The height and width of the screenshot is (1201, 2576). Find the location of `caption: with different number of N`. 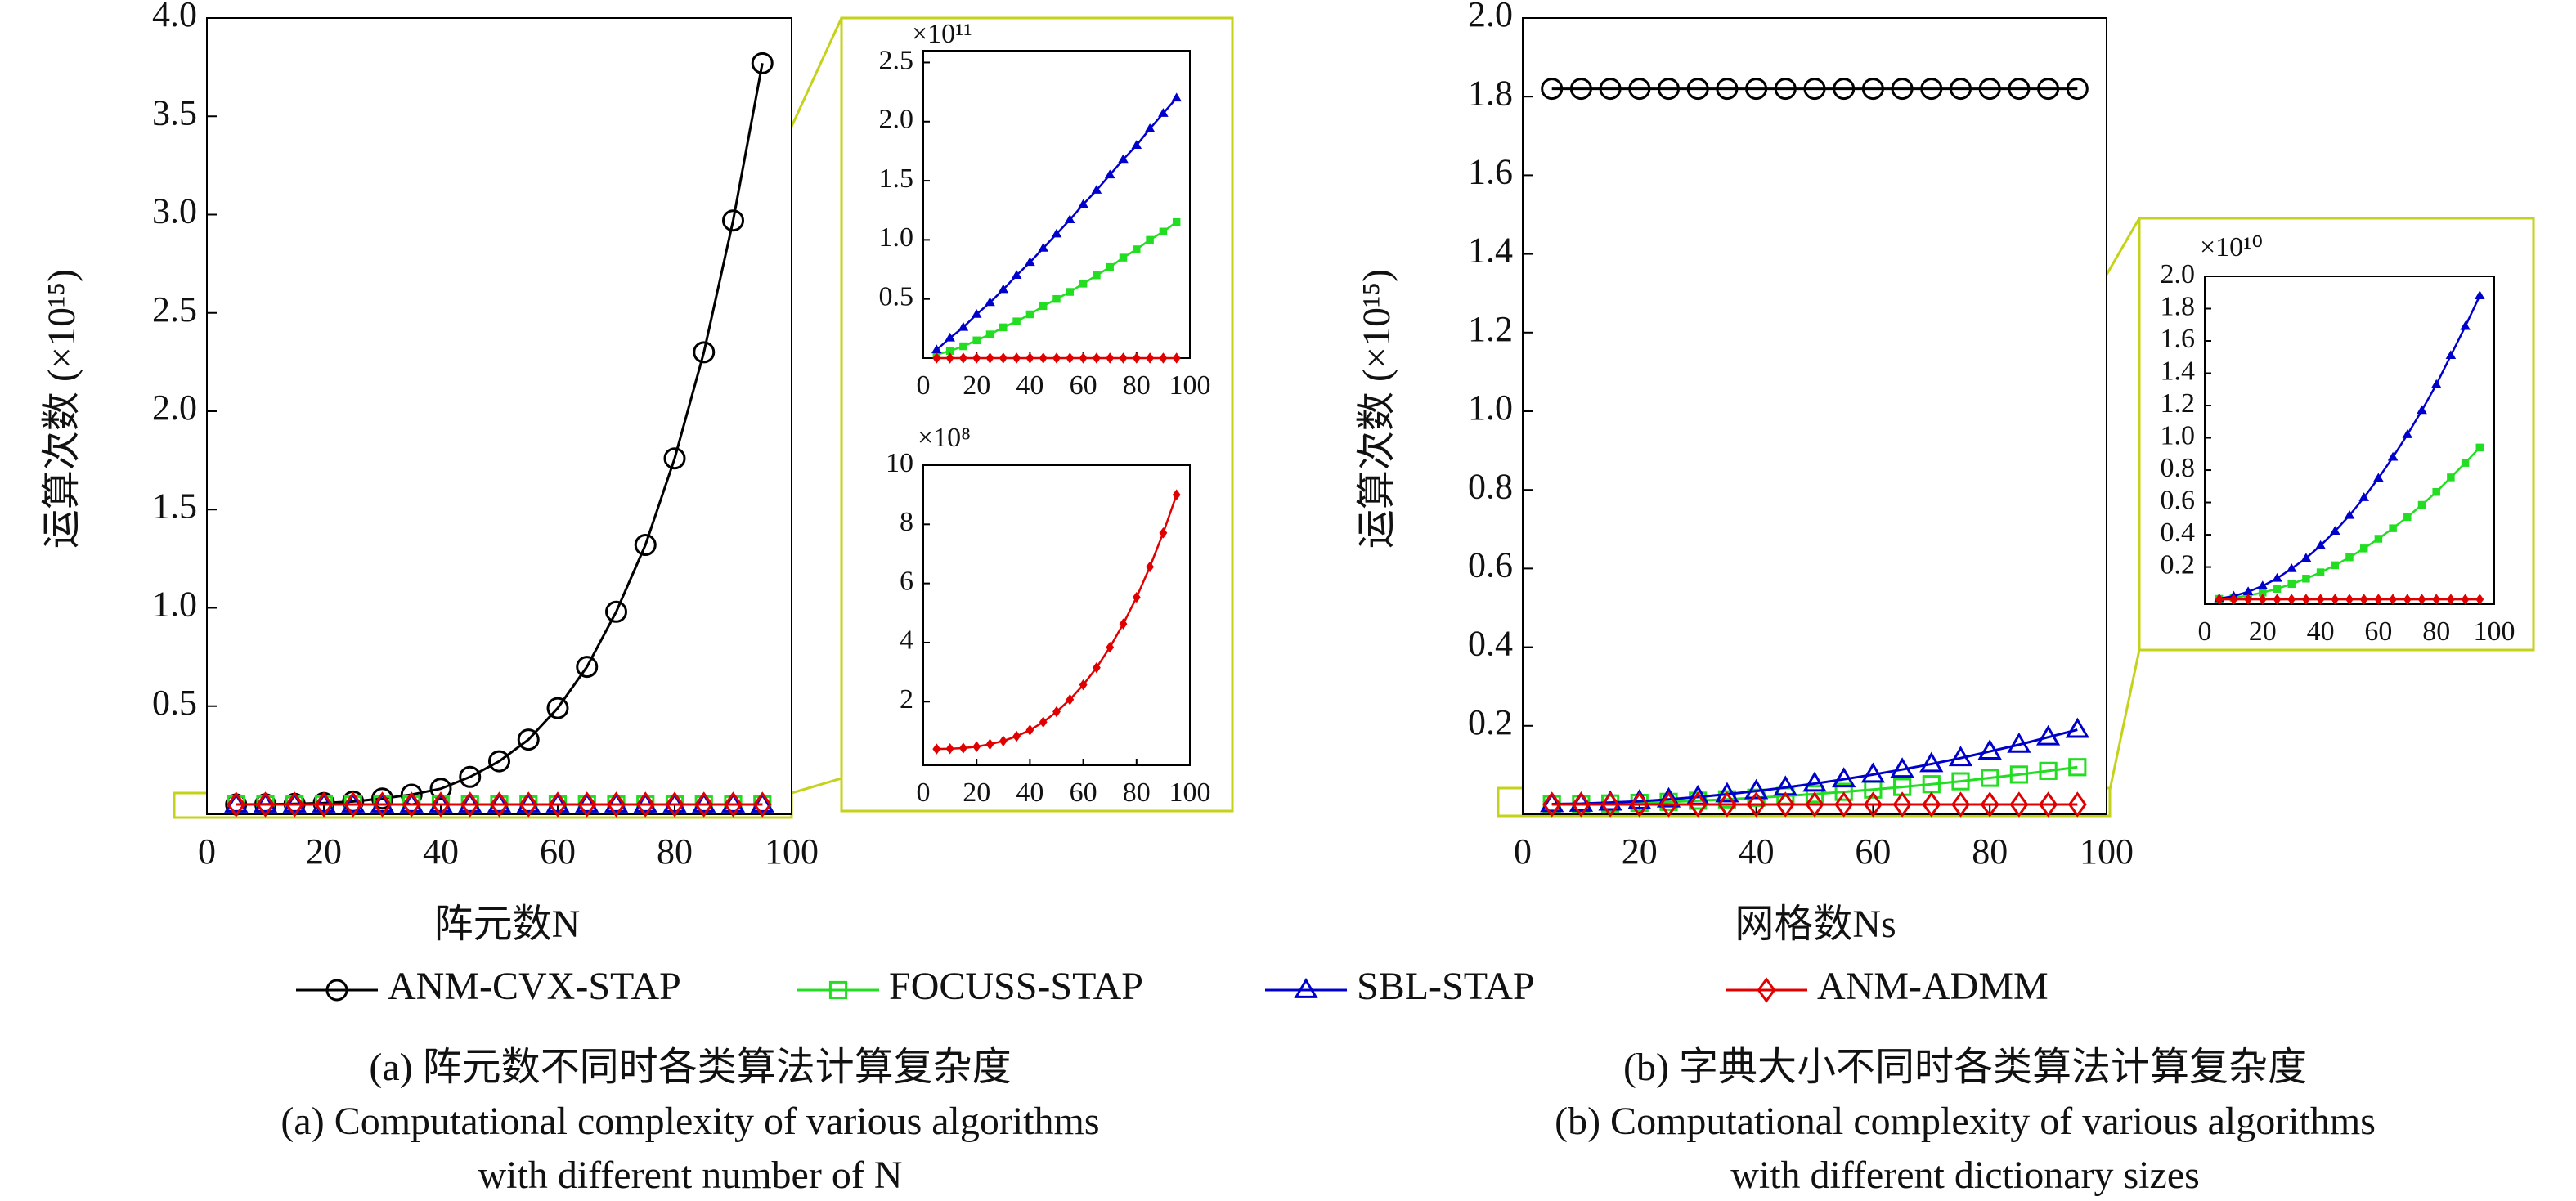

caption: with different number of N is located at coordinates (690, 1176).